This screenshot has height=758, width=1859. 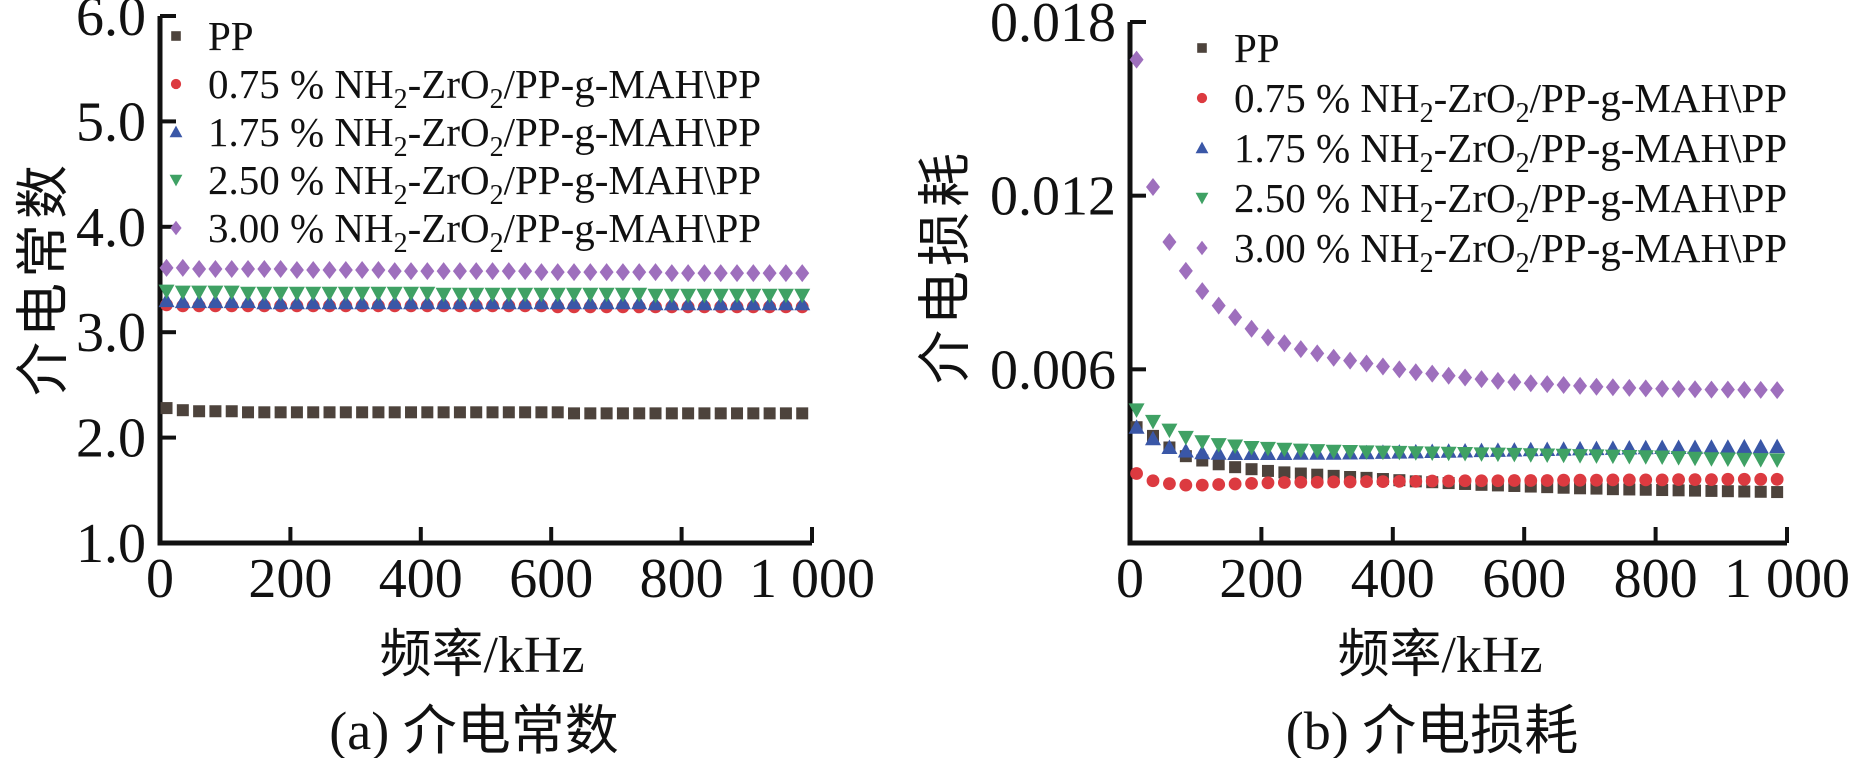 I want to click on y-tick-label: 0.018, so click(x=1053, y=27).